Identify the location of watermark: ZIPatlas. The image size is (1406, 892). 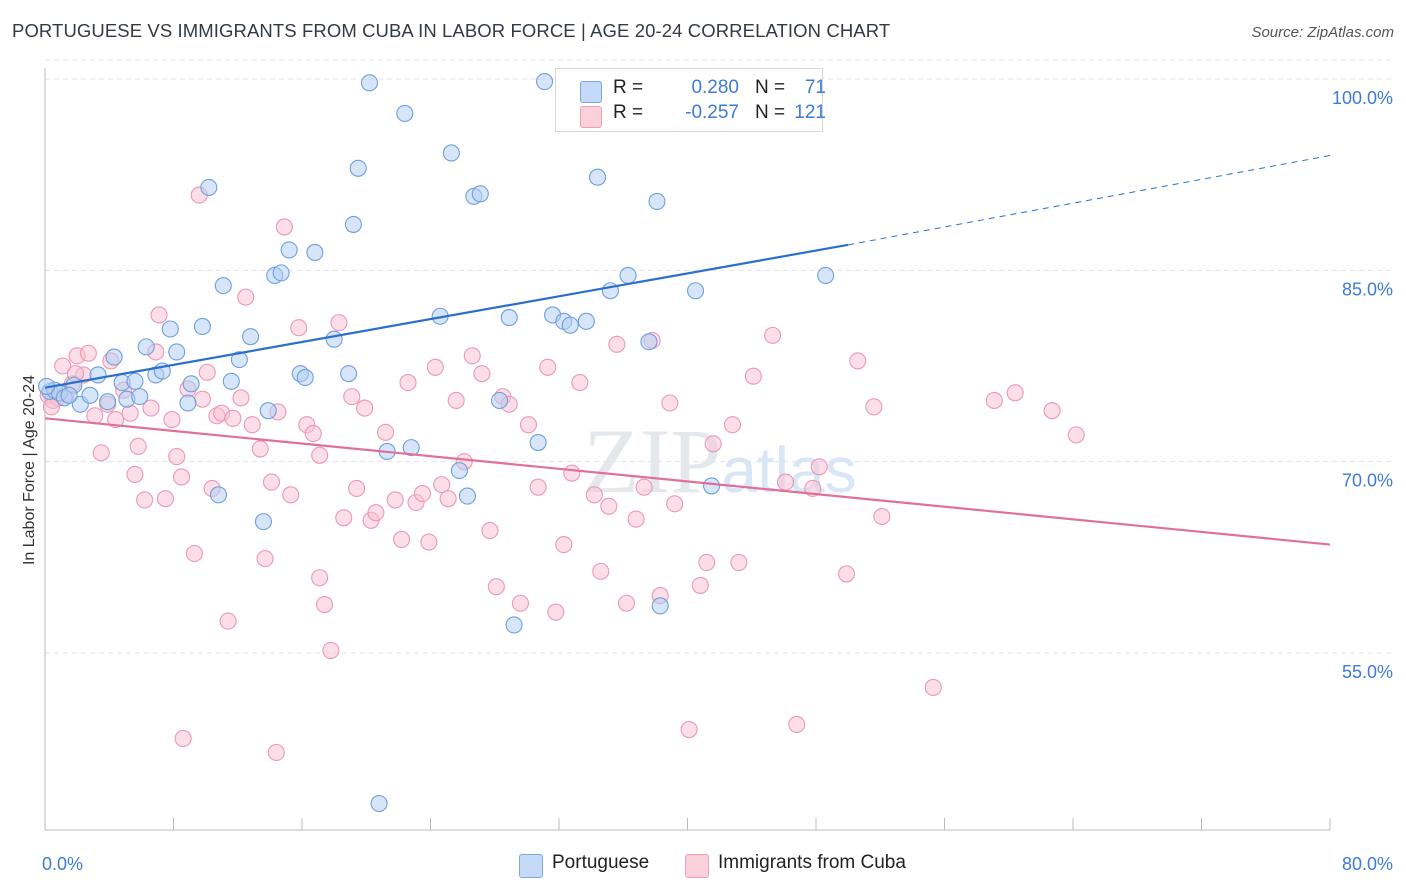
(719, 461).